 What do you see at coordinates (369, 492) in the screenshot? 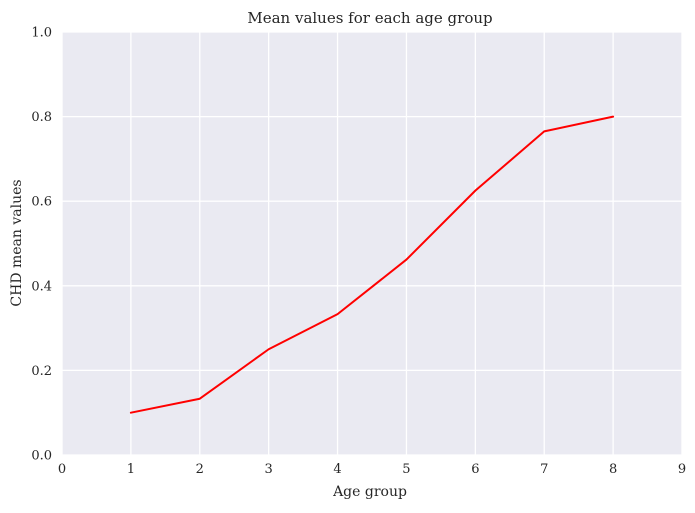
I see `x-axis-label: Age group` at bounding box center [369, 492].